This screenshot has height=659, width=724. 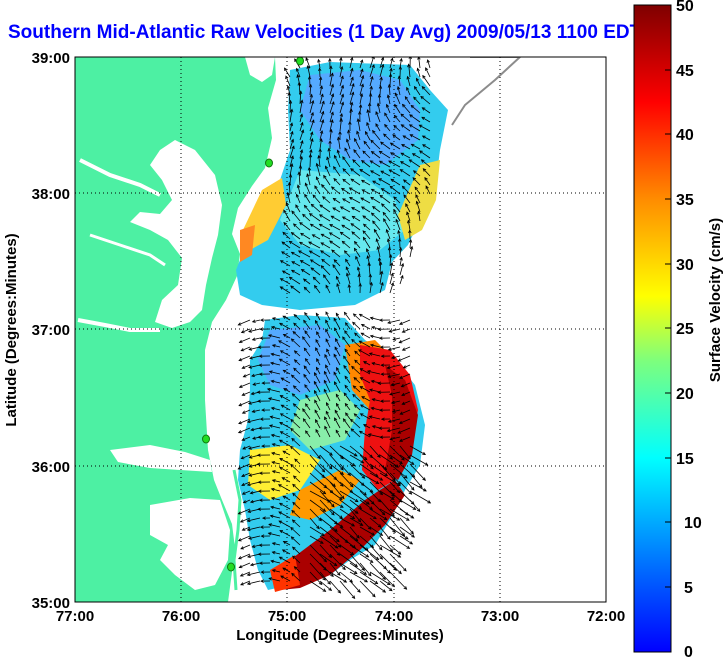 I want to click on field-south-red-band, so click(x=285, y=573).